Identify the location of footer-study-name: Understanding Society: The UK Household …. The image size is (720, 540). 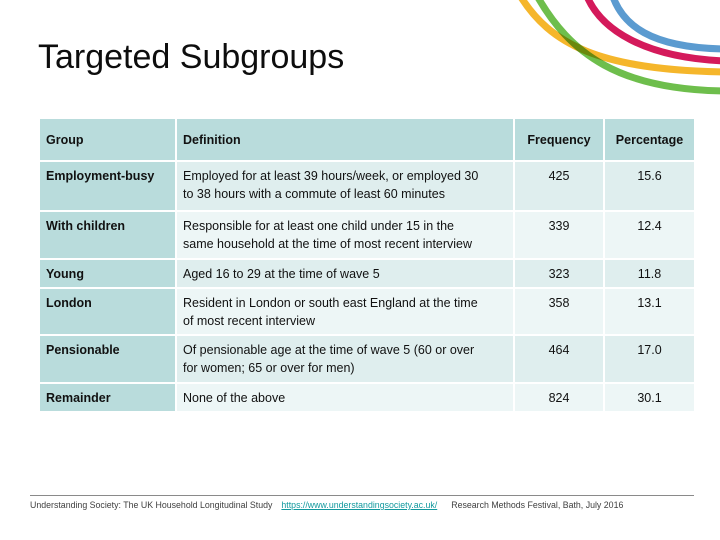
(151, 505).